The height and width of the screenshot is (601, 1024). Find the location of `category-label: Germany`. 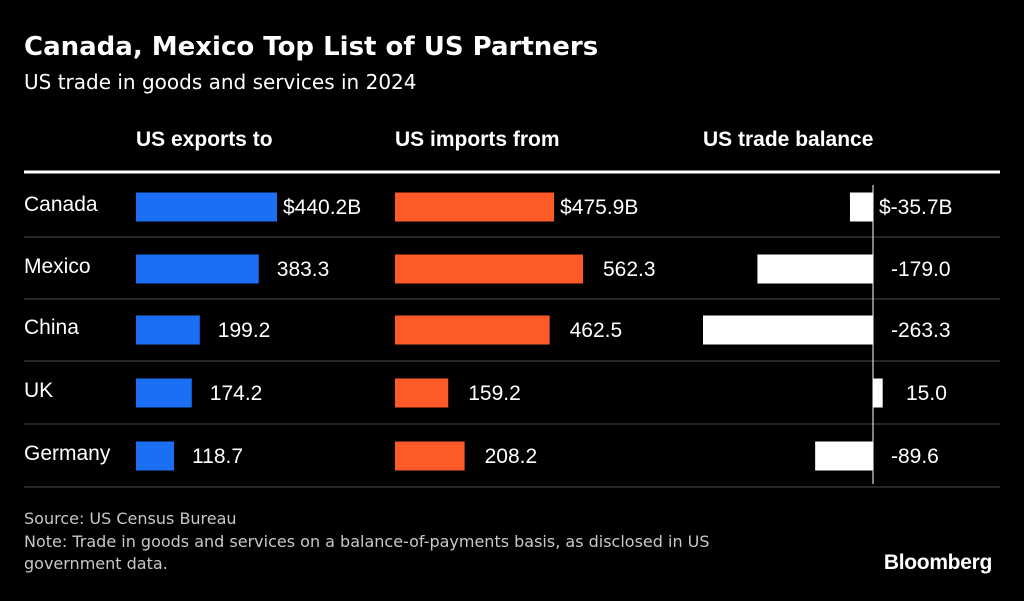

category-label: Germany is located at coordinates (67, 453).